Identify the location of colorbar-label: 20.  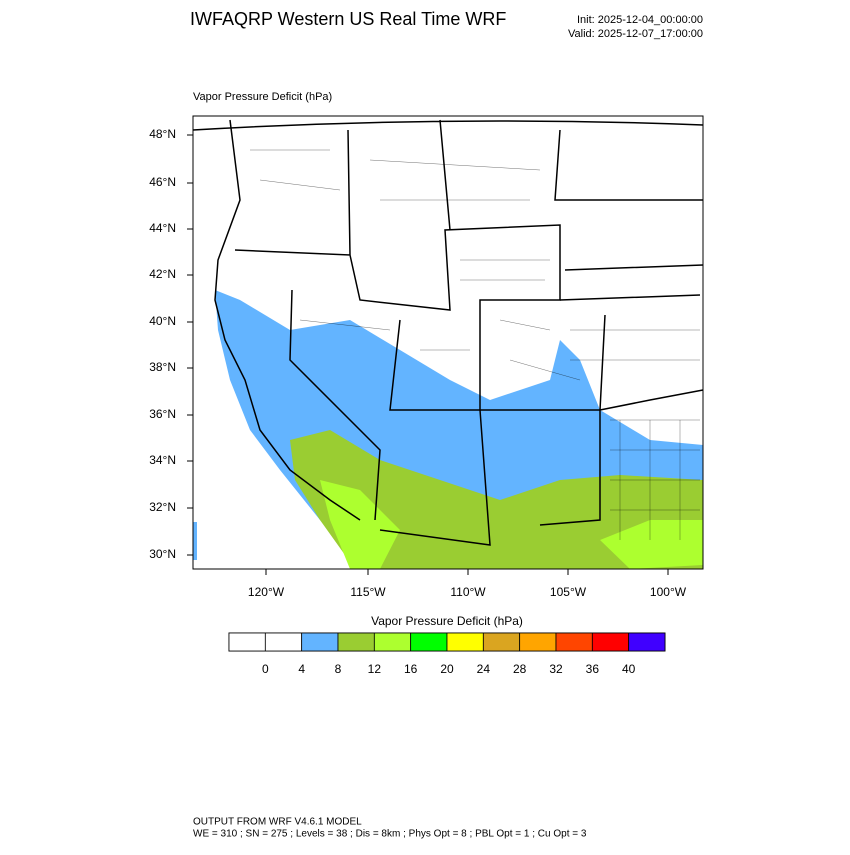
(447, 669).